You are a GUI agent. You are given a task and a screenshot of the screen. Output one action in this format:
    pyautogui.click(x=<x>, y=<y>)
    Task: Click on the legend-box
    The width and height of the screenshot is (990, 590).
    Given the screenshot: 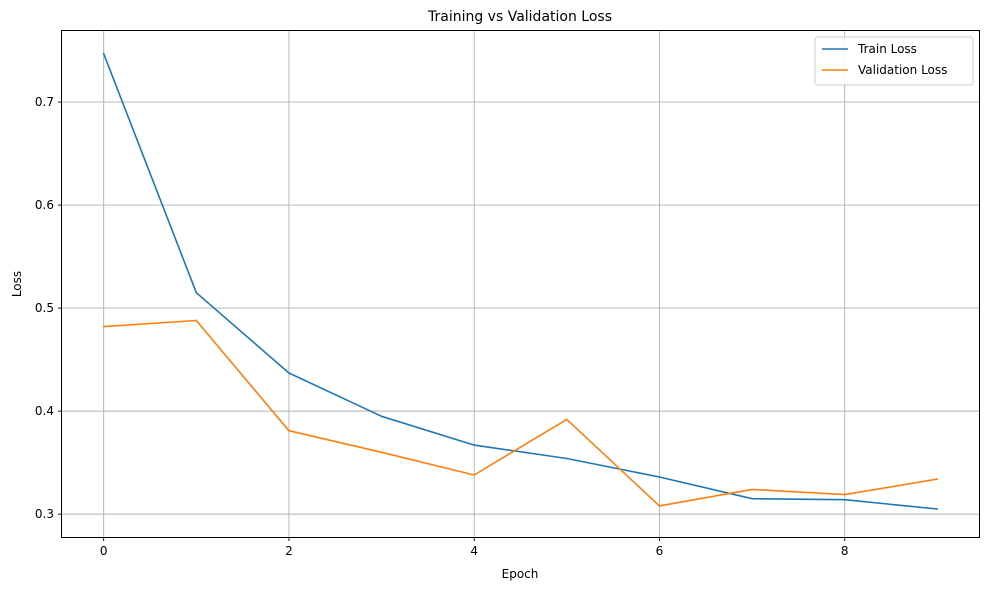 What is the action you would take?
    pyautogui.click(x=894, y=61)
    